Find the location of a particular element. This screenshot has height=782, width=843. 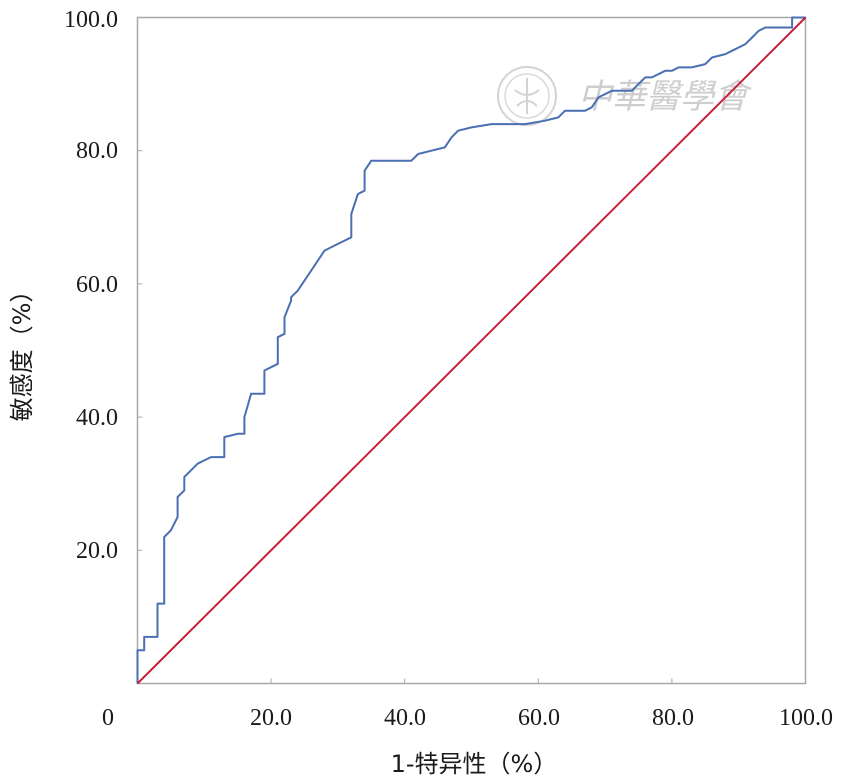

y-tick-label-80: 80.0 is located at coordinates (97, 151).